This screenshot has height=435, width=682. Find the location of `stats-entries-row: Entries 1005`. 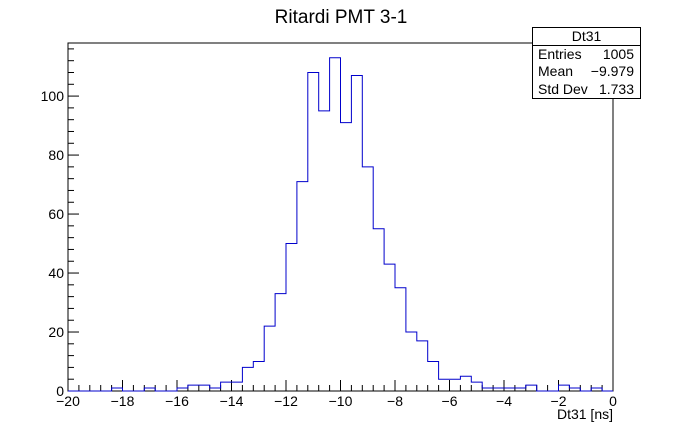

stats-entries-row: Entries 1005 is located at coordinates (586, 54).